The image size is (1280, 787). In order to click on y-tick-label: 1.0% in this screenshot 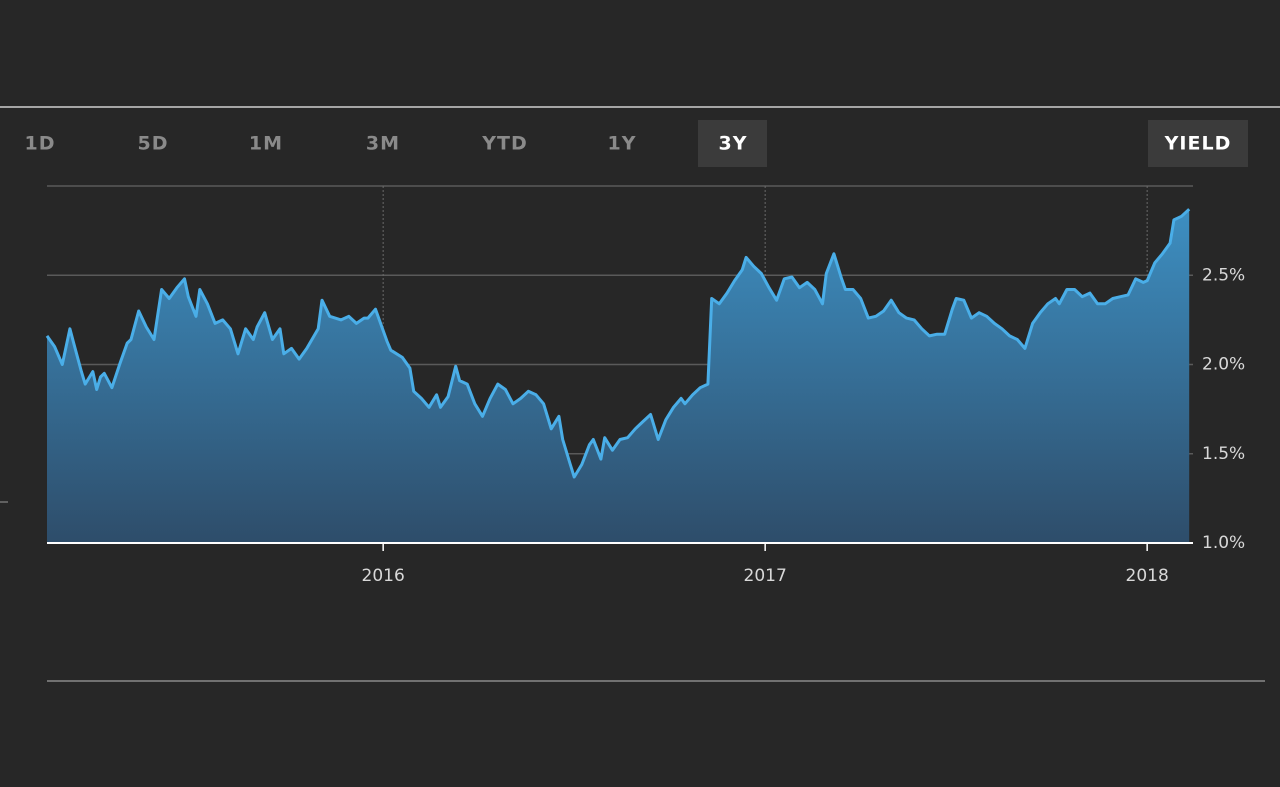, I will do `click(1223, 543)`.